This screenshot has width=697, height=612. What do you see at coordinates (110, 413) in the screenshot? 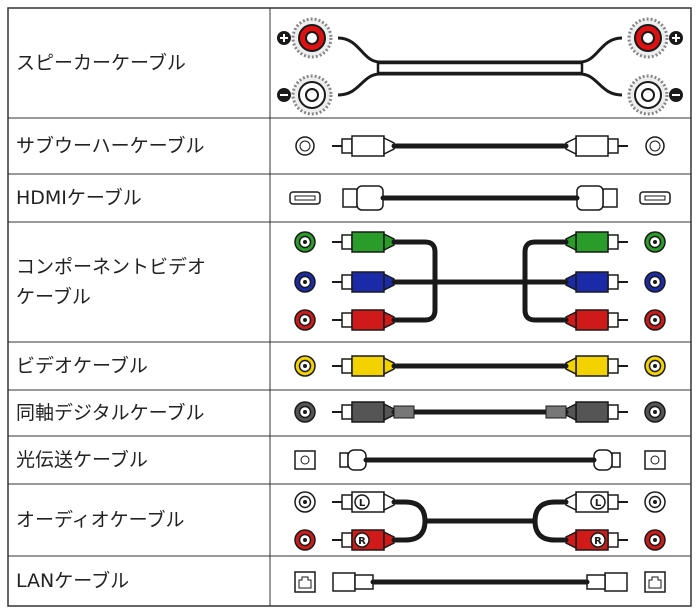
I see `cable-label: 同軸デジタルケーブル` at bounding box center [110, 413].